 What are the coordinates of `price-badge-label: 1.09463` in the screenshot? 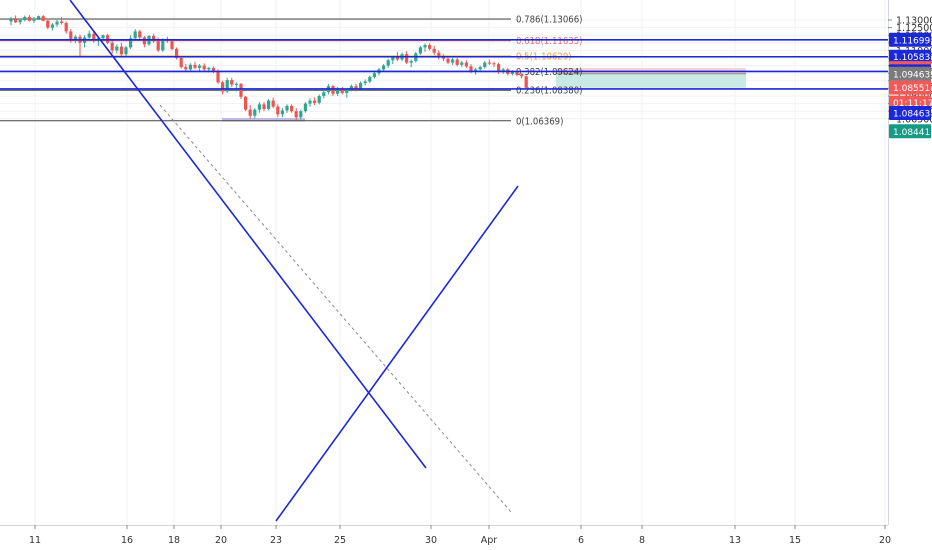 It's located at (911, 75).